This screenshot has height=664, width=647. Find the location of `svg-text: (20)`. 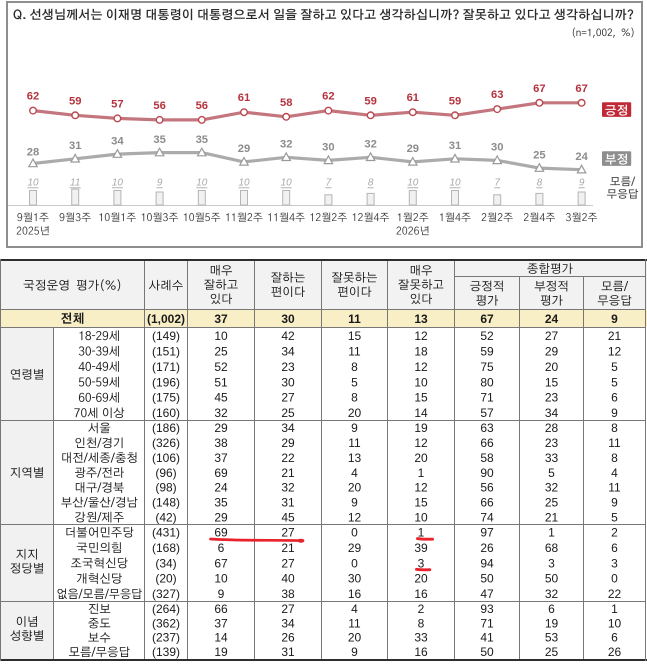

svg-text: (20) is located at coordinates (165, 579).